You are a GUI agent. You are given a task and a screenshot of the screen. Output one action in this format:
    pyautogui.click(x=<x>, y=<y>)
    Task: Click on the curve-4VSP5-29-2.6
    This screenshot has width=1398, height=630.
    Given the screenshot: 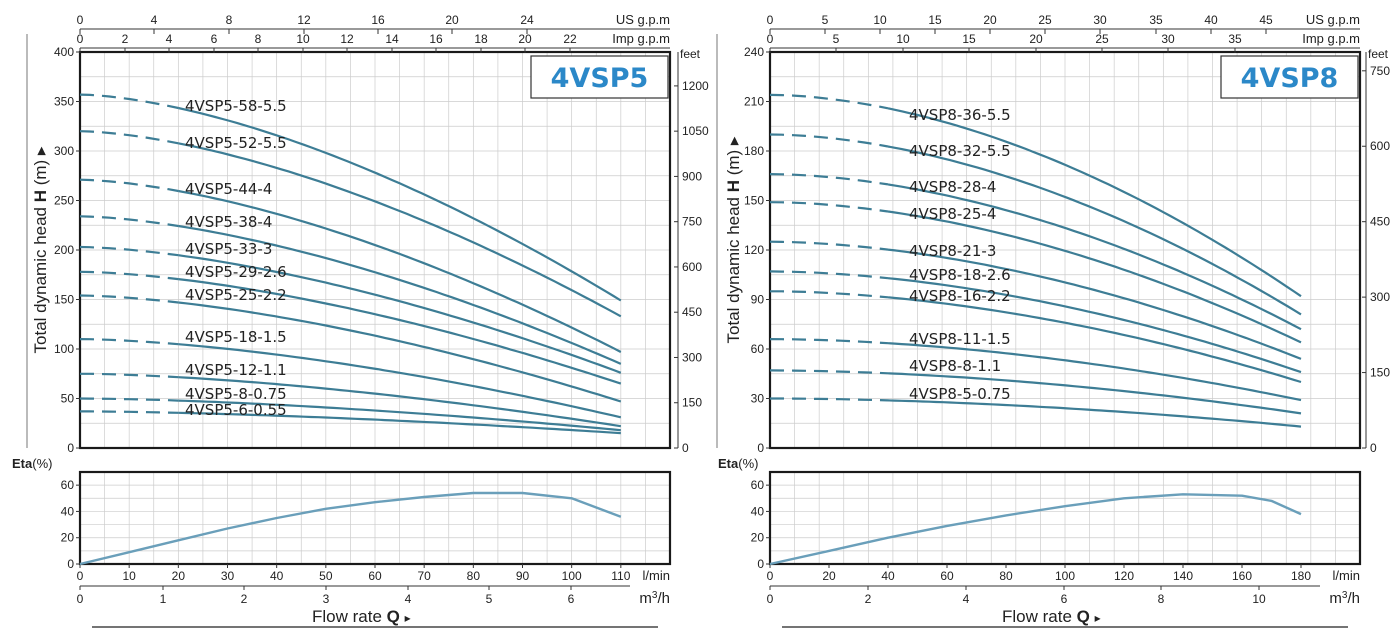 What is the action you would take?
    pyautogui.click(x=400, y=331)
    